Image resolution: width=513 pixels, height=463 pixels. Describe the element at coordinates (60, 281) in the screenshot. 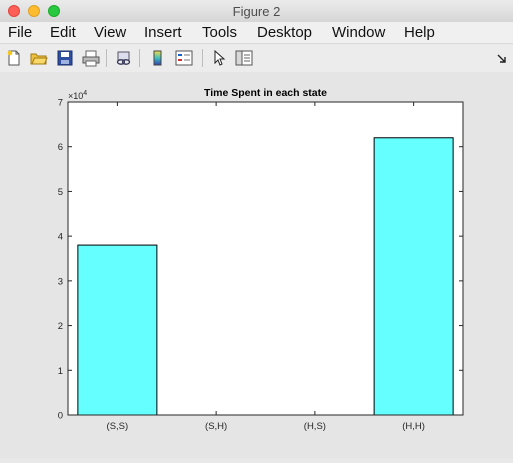

I see `y-tick-label: 3` at that location.